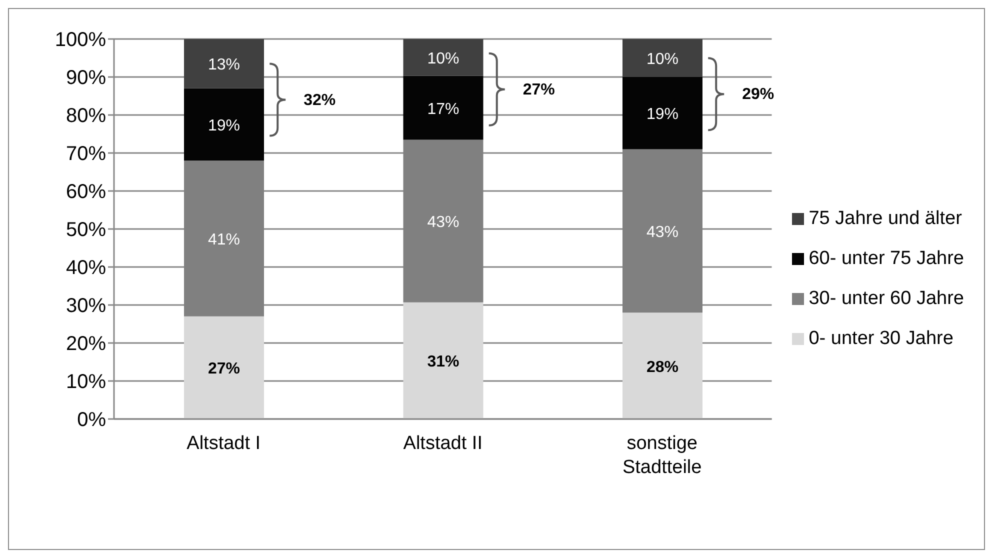 The image size is (994, 560). Describe the element at coordinates (86, 154) in the screenshot. I see `y-tick-label: 70%` at that location.